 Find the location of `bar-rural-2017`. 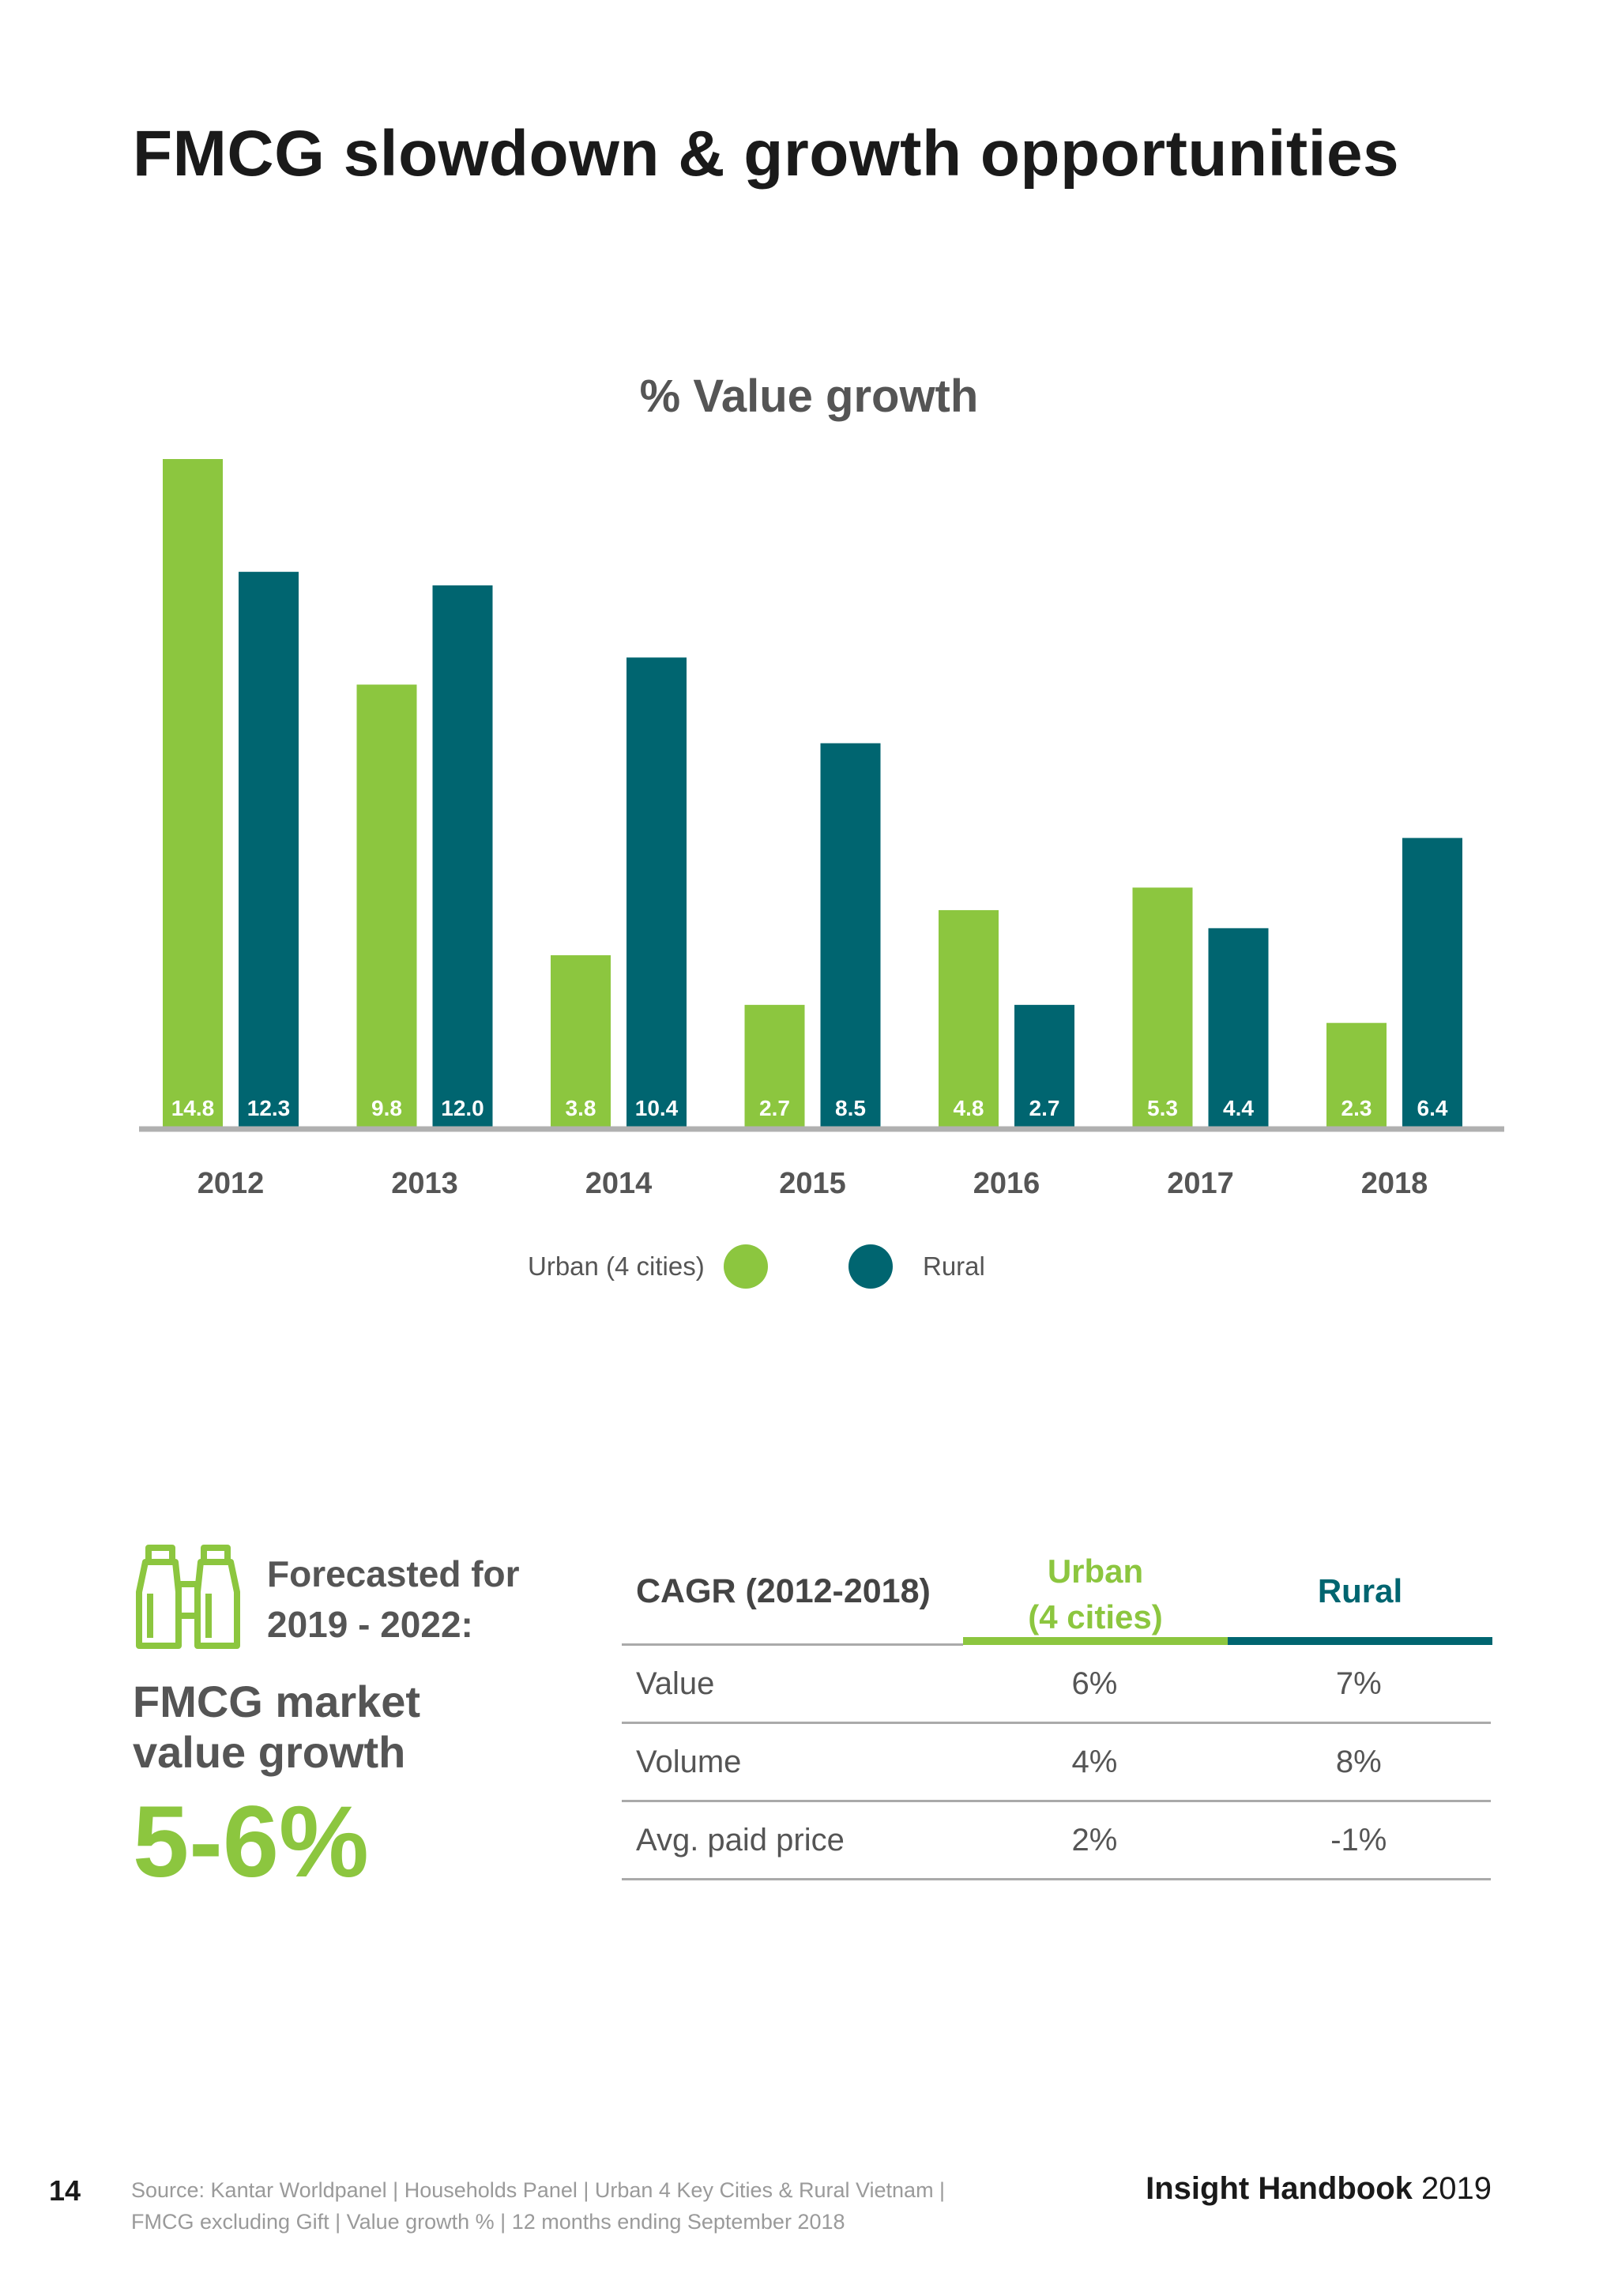

bar-rural-2017 is located at coordinates (1238, 1027).